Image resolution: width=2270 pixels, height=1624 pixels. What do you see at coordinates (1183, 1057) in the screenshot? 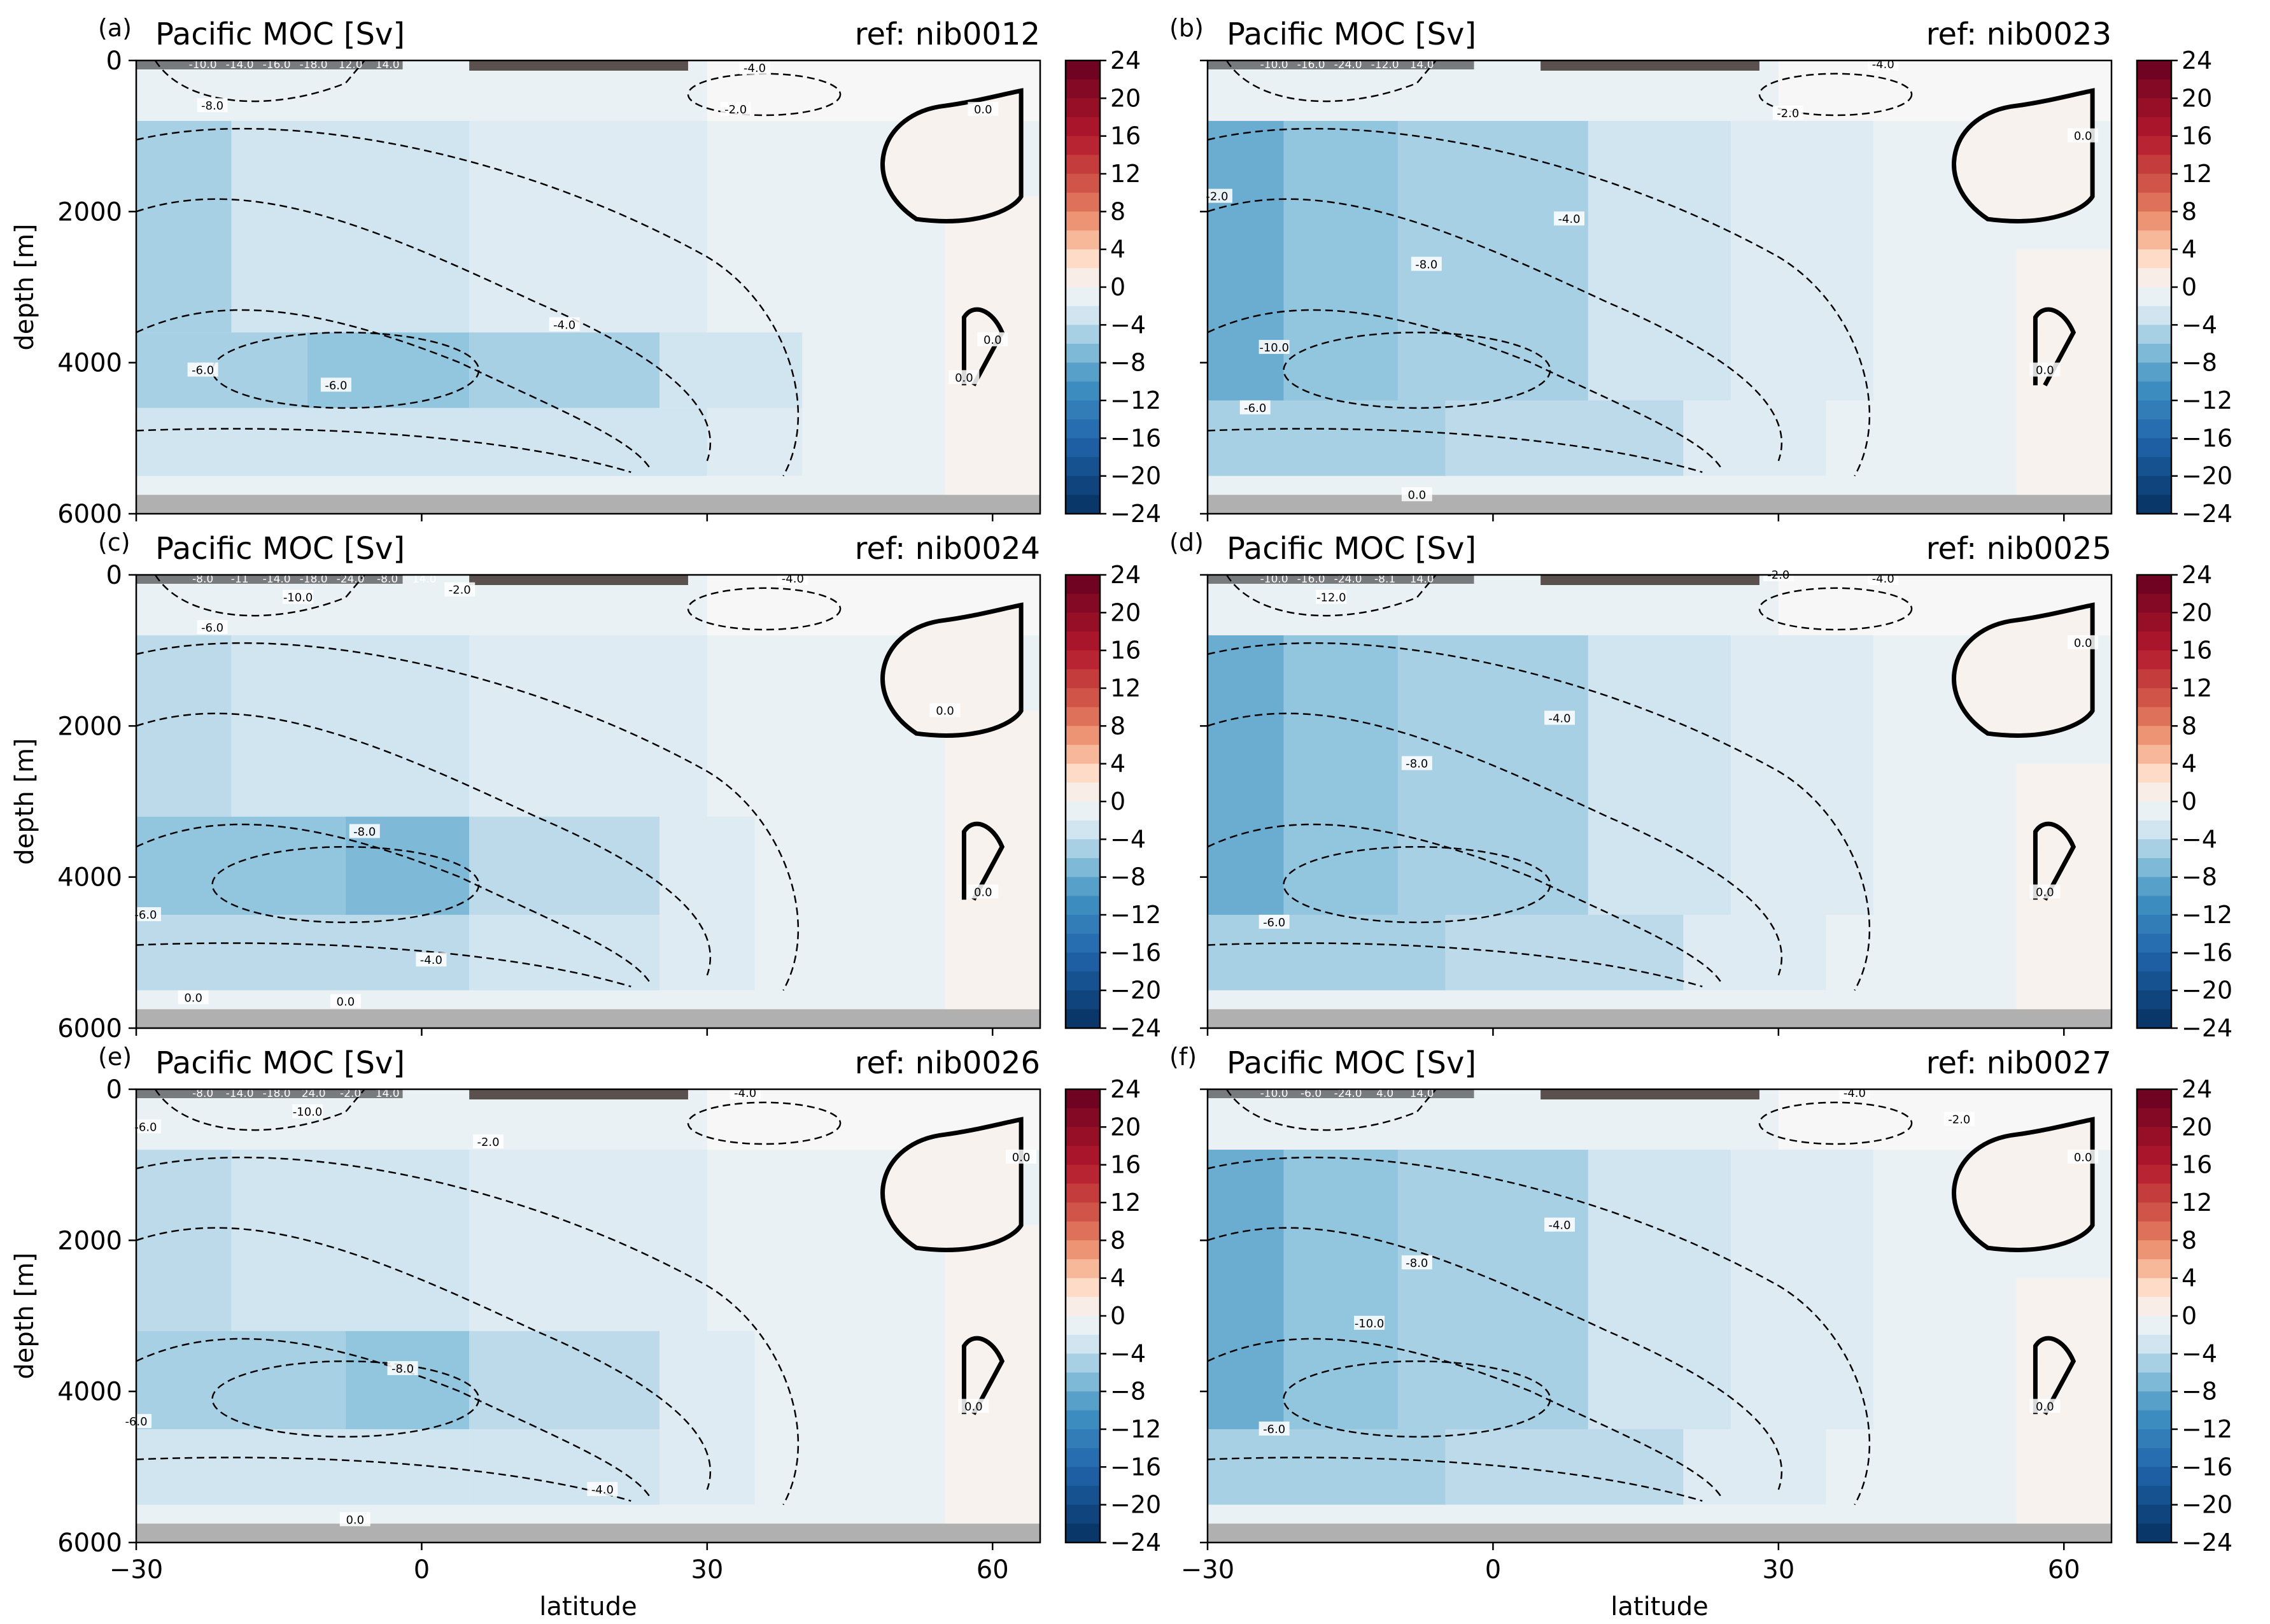
I see `panel-label: (f)` at bounding box center [1183, 1057].